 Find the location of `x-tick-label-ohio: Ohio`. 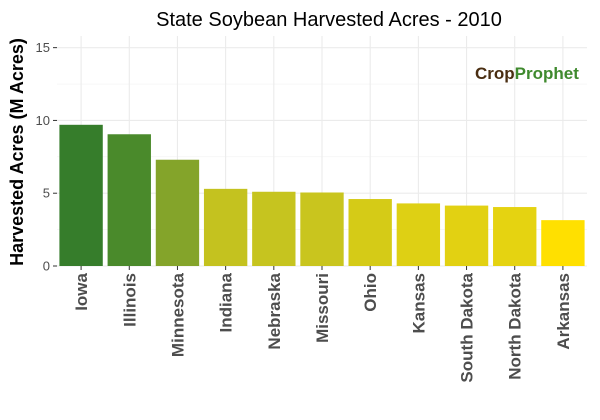

x-tick-label-ohio: Ohio is located at coordinates (370, 292).